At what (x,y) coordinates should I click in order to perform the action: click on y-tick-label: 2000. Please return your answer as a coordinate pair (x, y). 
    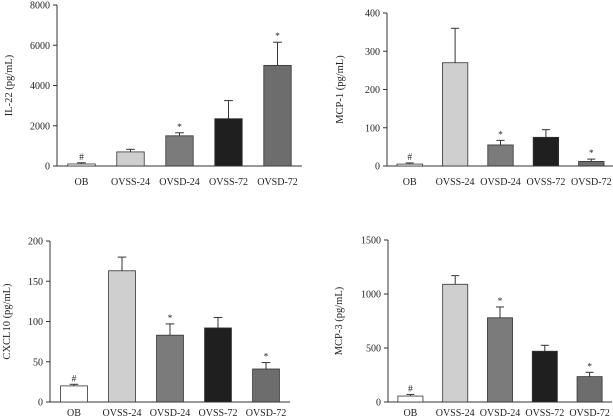
    Looking at the image, I should click on (40, 126).